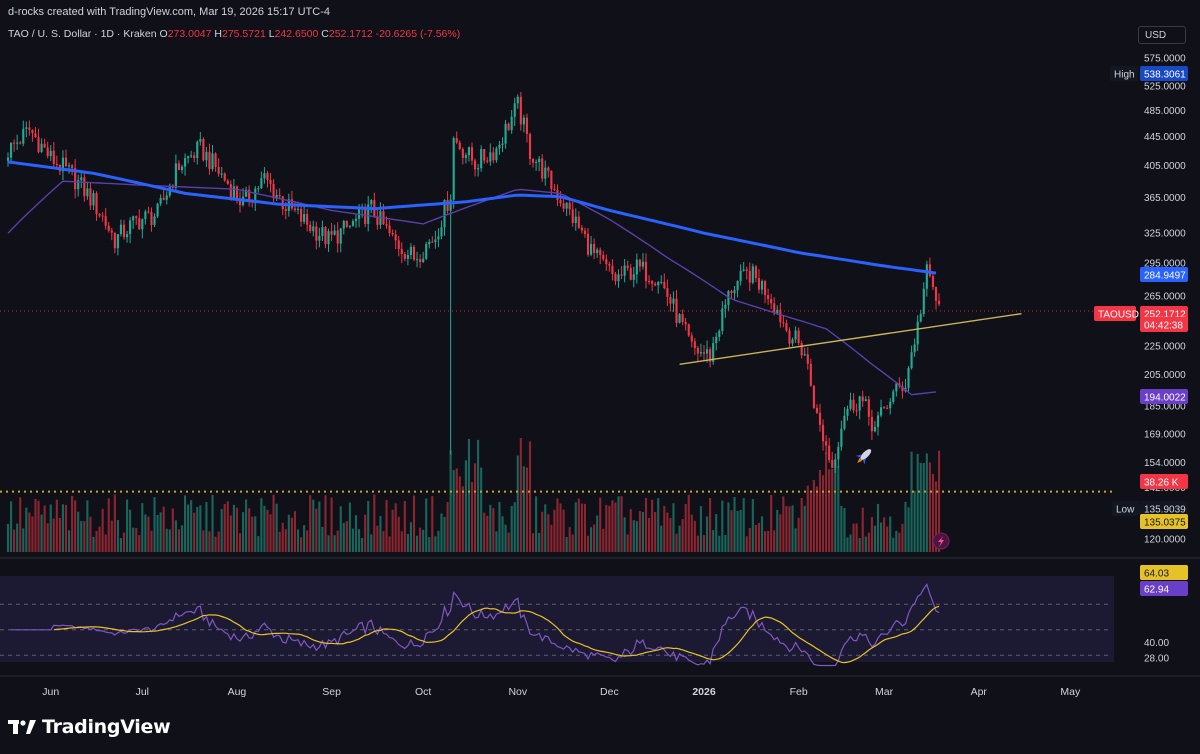  Describe the element at coordinates (218, 34) in the screenshot. I see `high-label: H` at that location.